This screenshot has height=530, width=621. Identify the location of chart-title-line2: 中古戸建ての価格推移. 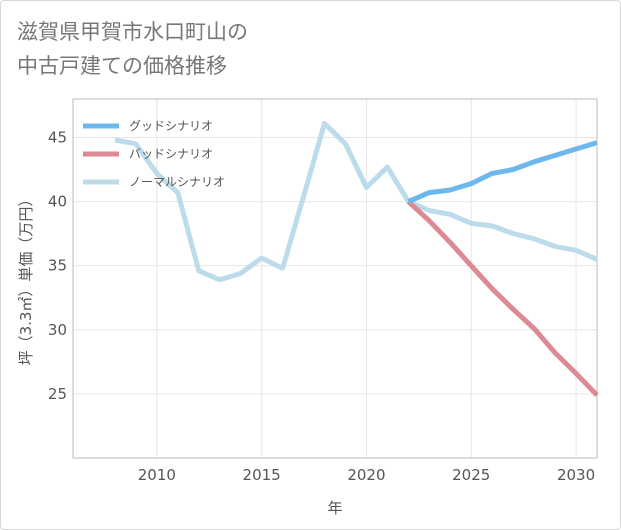
(122, 66).